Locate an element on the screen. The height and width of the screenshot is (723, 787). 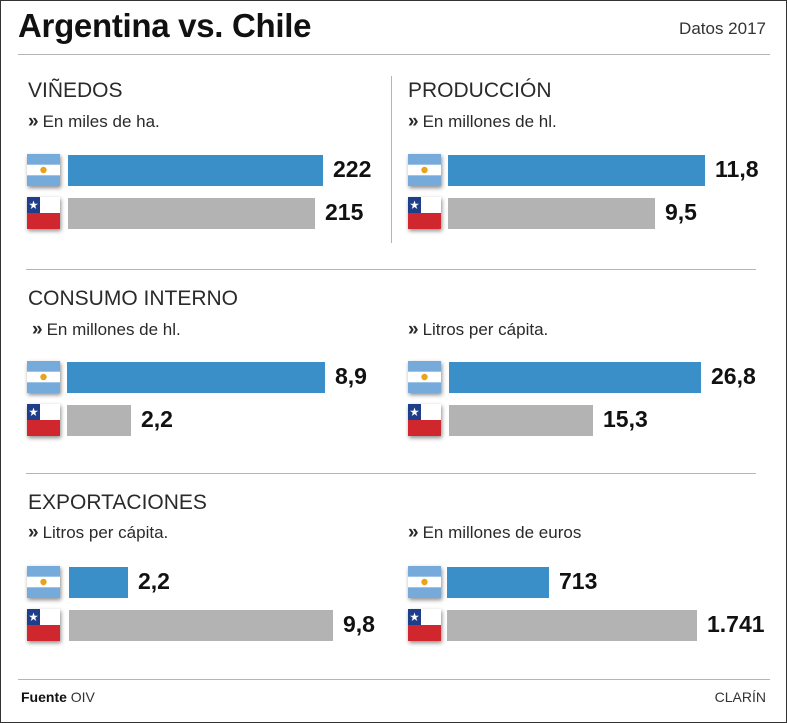
page-subtitle: Datos 2017 is located at coordinates (722, 28).